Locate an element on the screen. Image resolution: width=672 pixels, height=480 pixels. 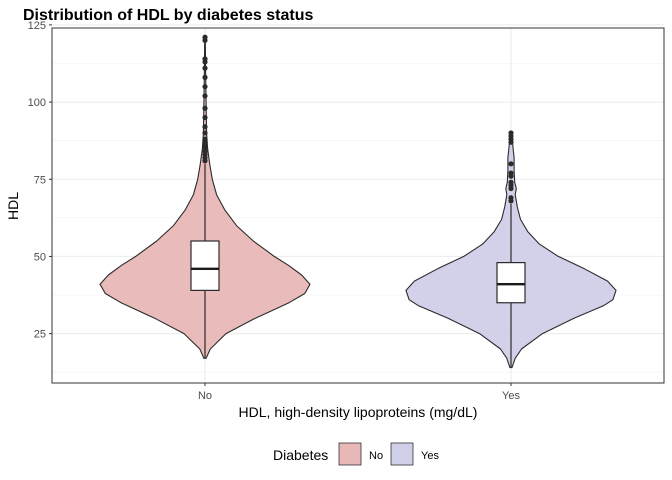
legend-swatch-yes is located at coordinates (402, 454).